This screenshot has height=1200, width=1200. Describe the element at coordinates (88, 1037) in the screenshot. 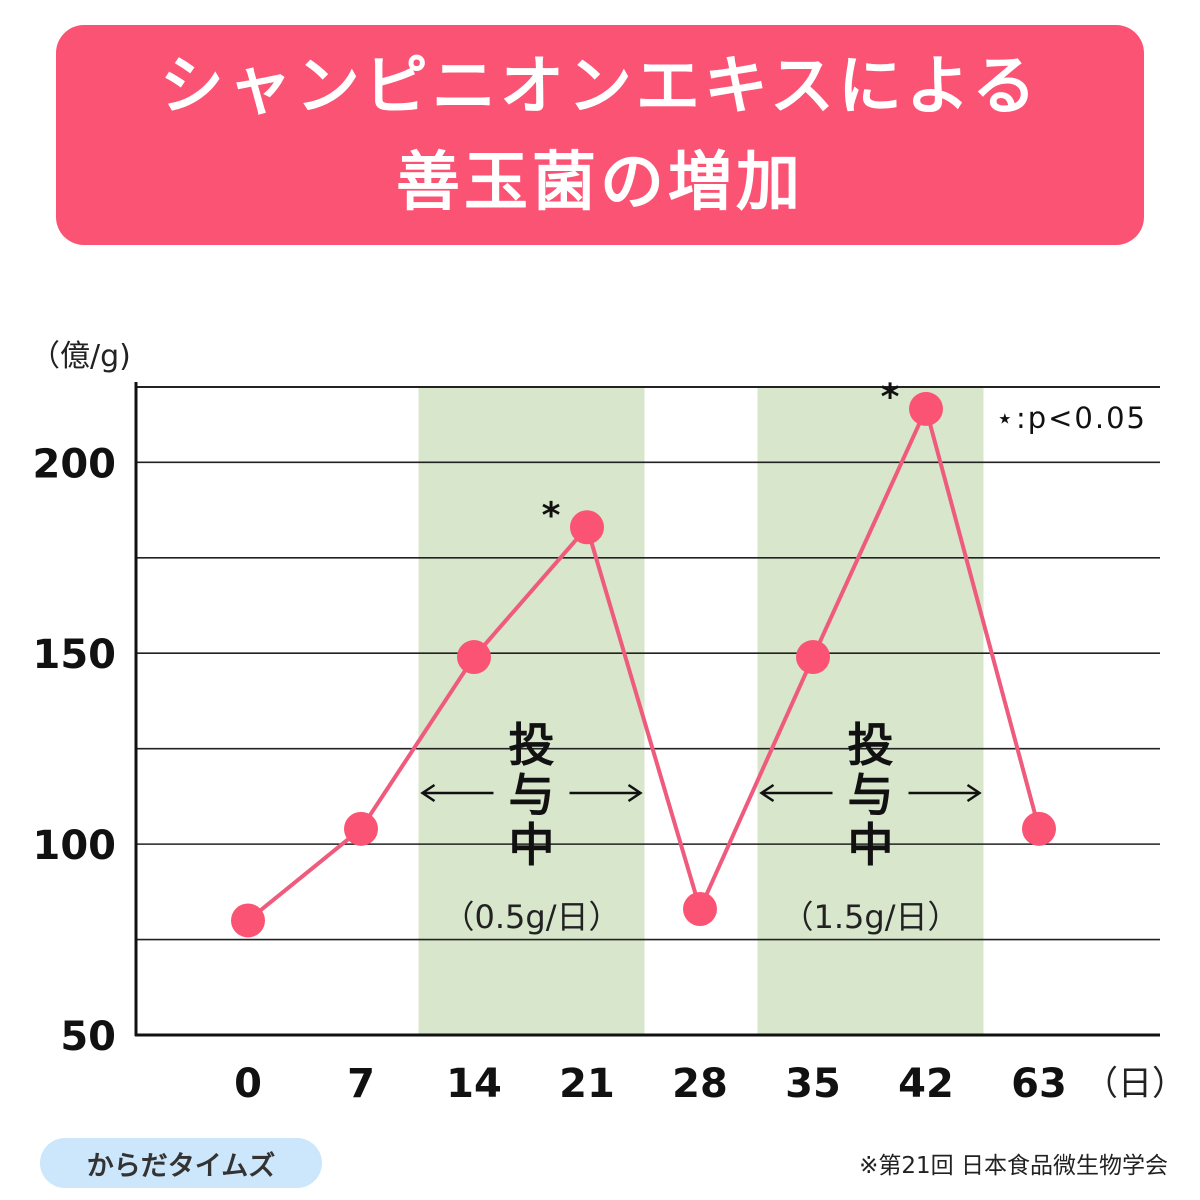

I see `y-tick-label: 50` at that location.